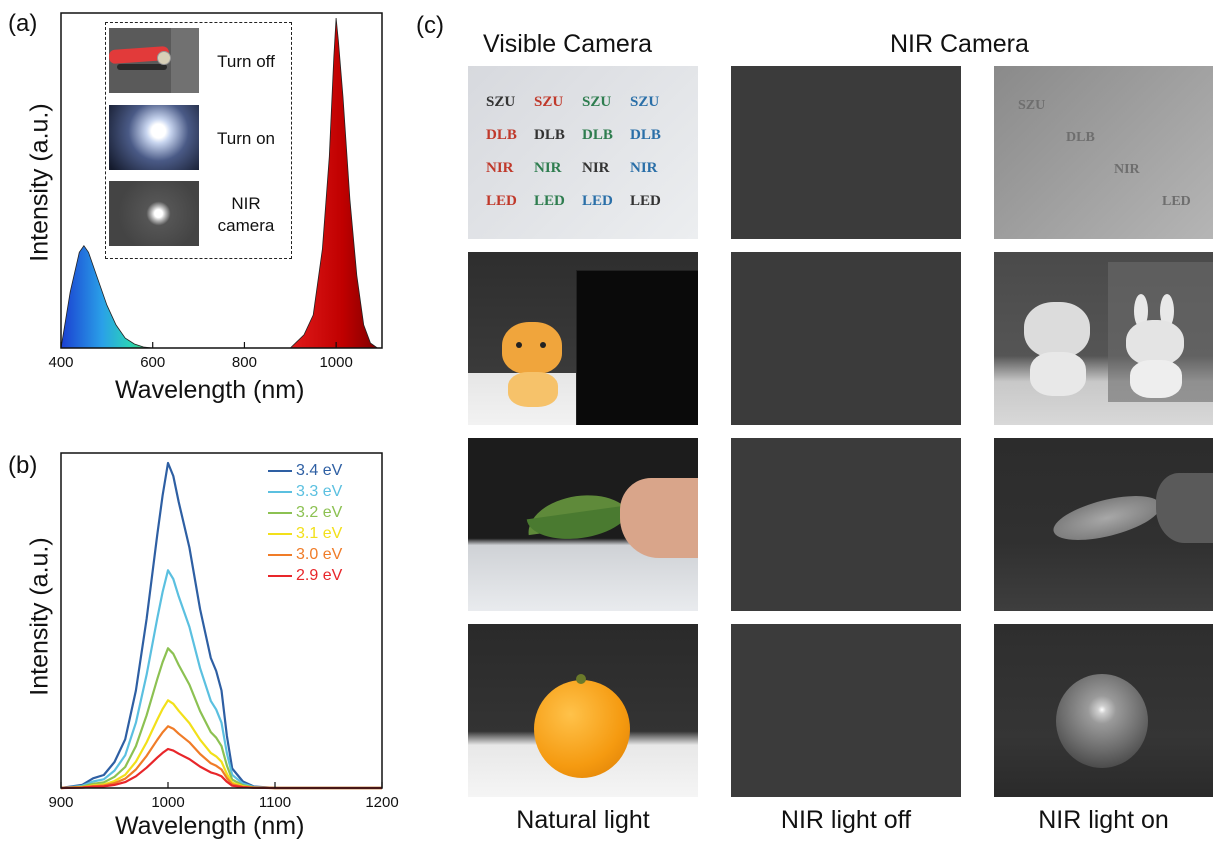  Describe the element at coordinates (154, 213) in the screenshot. I see `nir-camera-photo` at that location.